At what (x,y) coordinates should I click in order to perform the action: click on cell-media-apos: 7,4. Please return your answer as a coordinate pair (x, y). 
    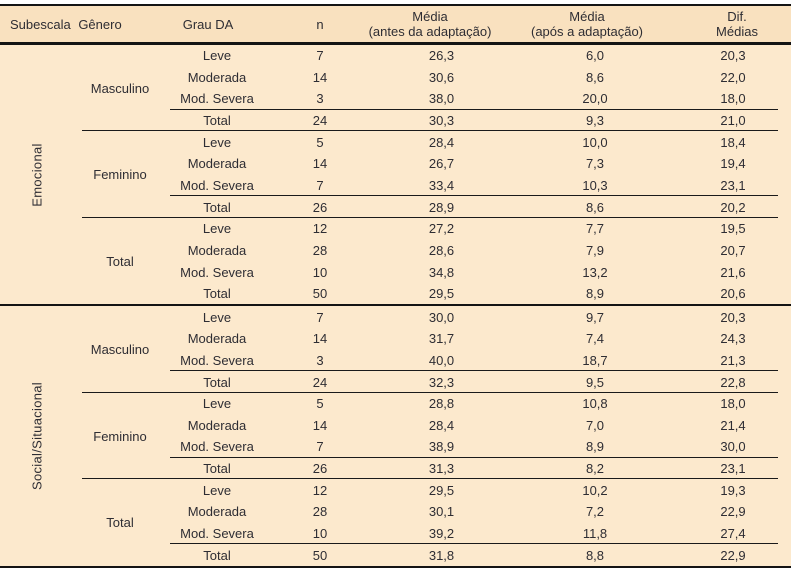
    Looking at the image, I should click on (595, 339).